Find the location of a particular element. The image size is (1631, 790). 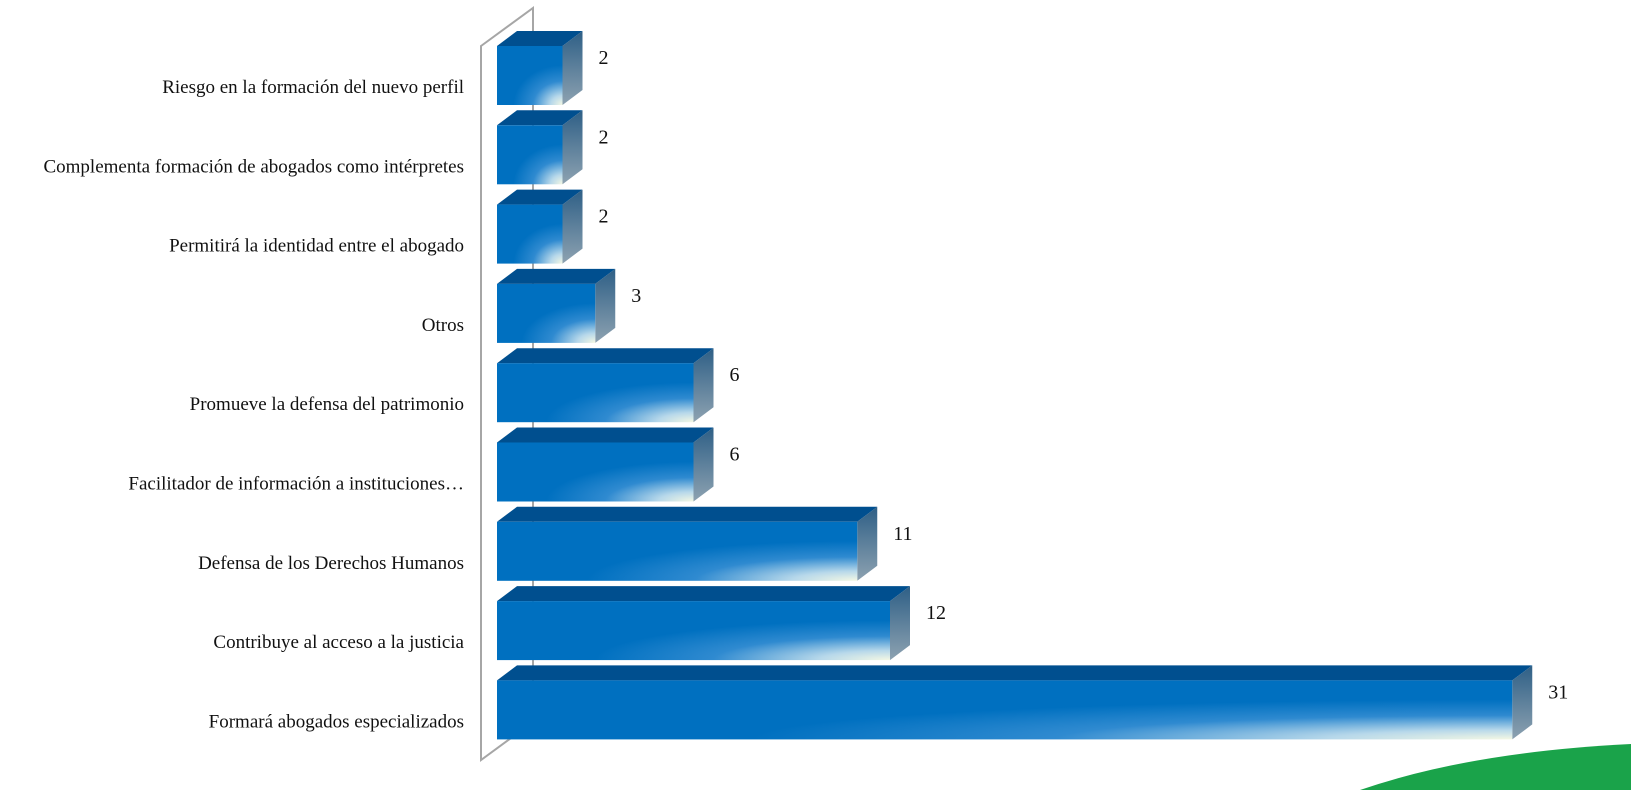

category-label: Riesgo en la formación del nuevo perfil is located at coordinates (313, 87).